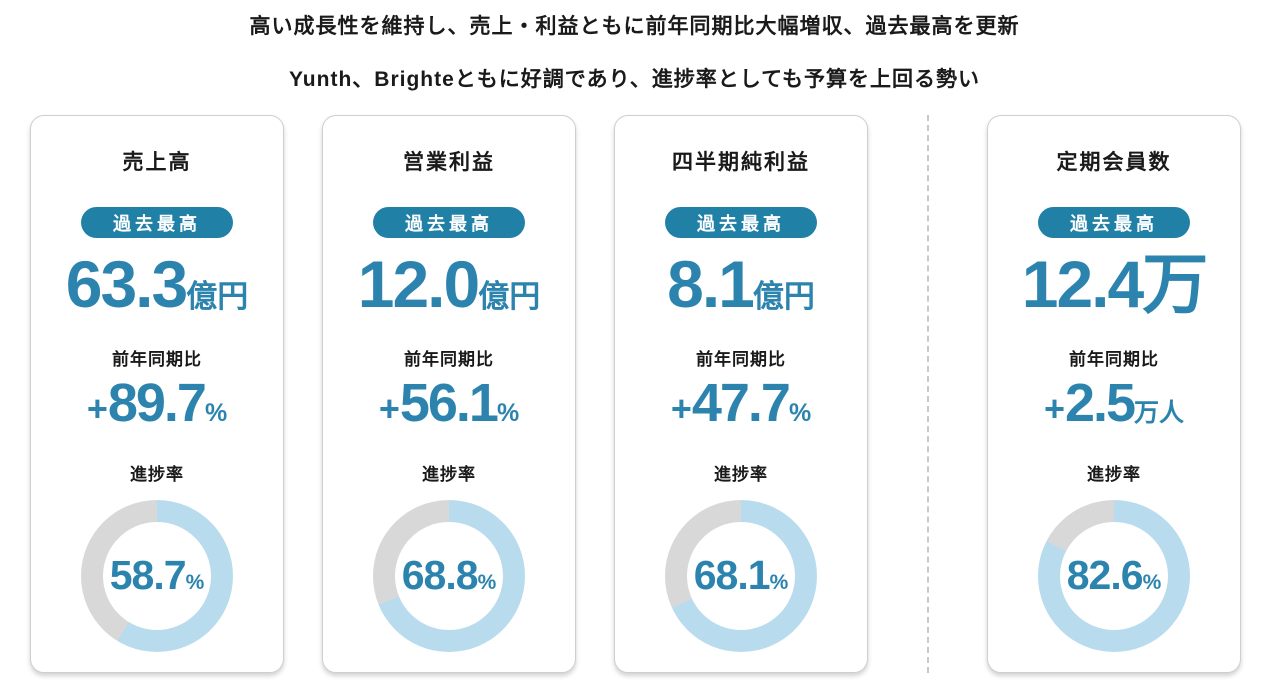 The height and width of the screenshot is (683, 1269). Describe the element at coordinates (928, 394) in the screenshot. I see `dashed-section-divider` at that location.